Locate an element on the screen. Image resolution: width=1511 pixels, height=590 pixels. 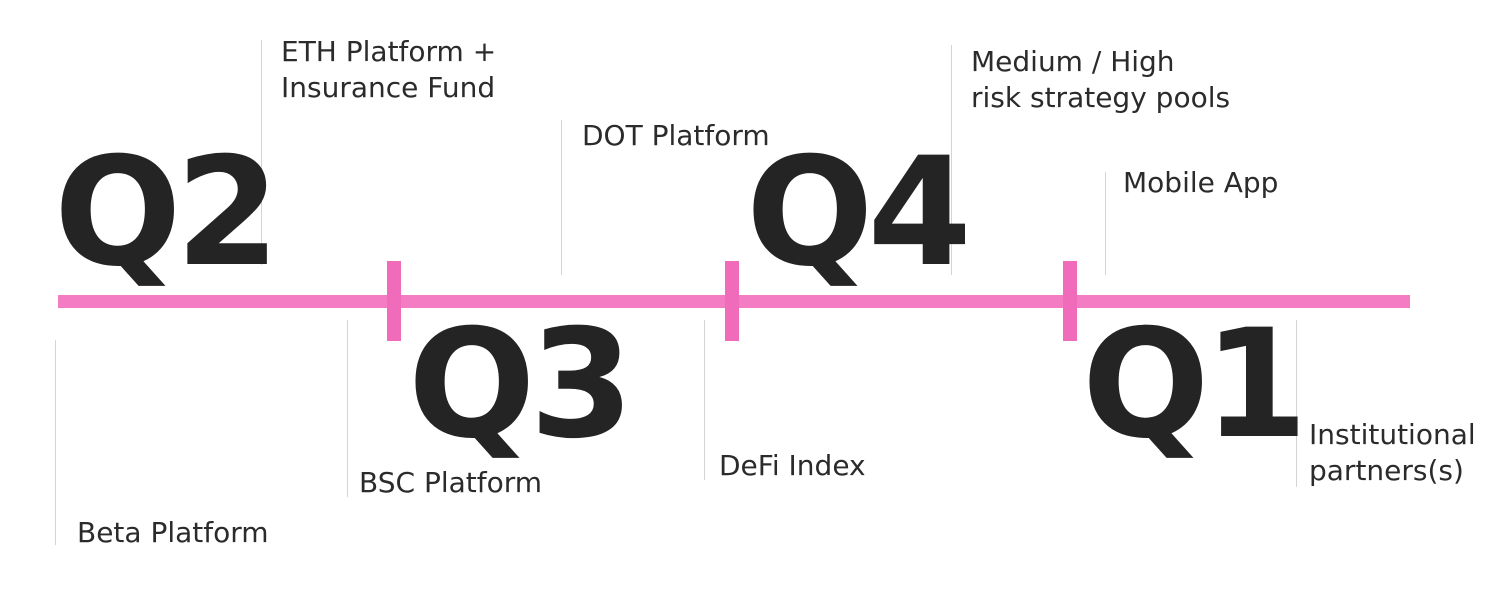
guide-line-defi-index is located at coordinates (704, 400).